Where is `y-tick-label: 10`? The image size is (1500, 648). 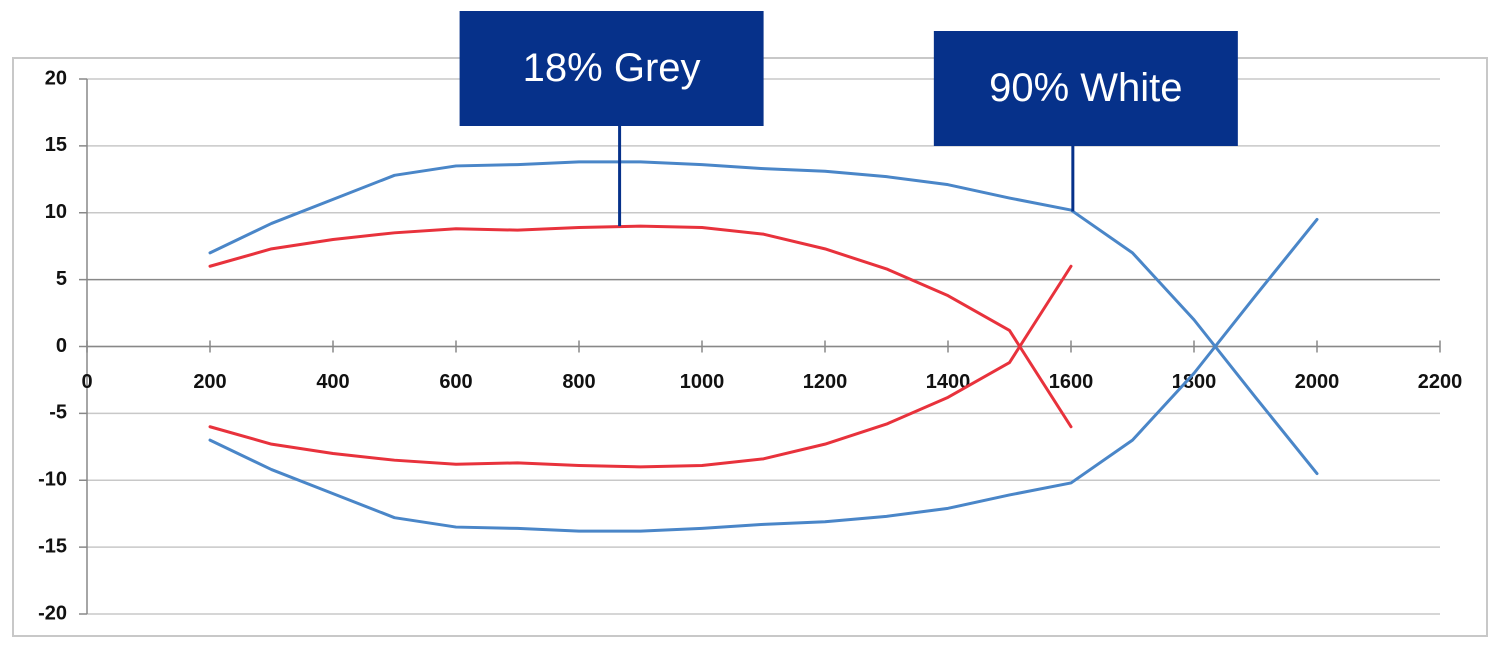 y-tick-label: 10 is located at coordinates (56, 212).